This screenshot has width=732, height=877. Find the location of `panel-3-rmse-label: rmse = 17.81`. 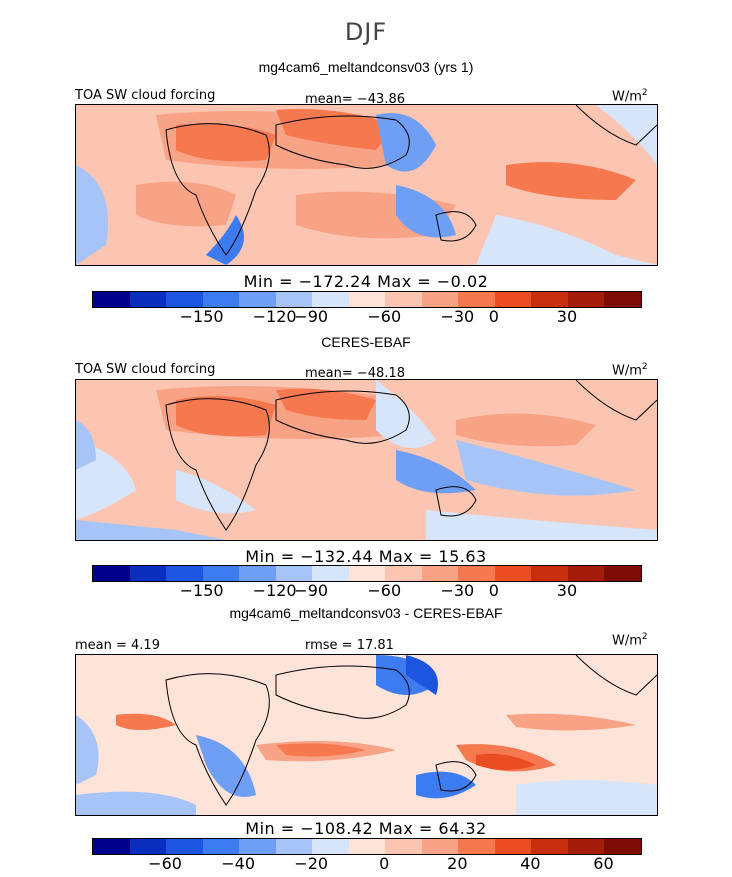

panel-3-rmse-label: rmse = 17.81 is located at coordinates (349, 645).